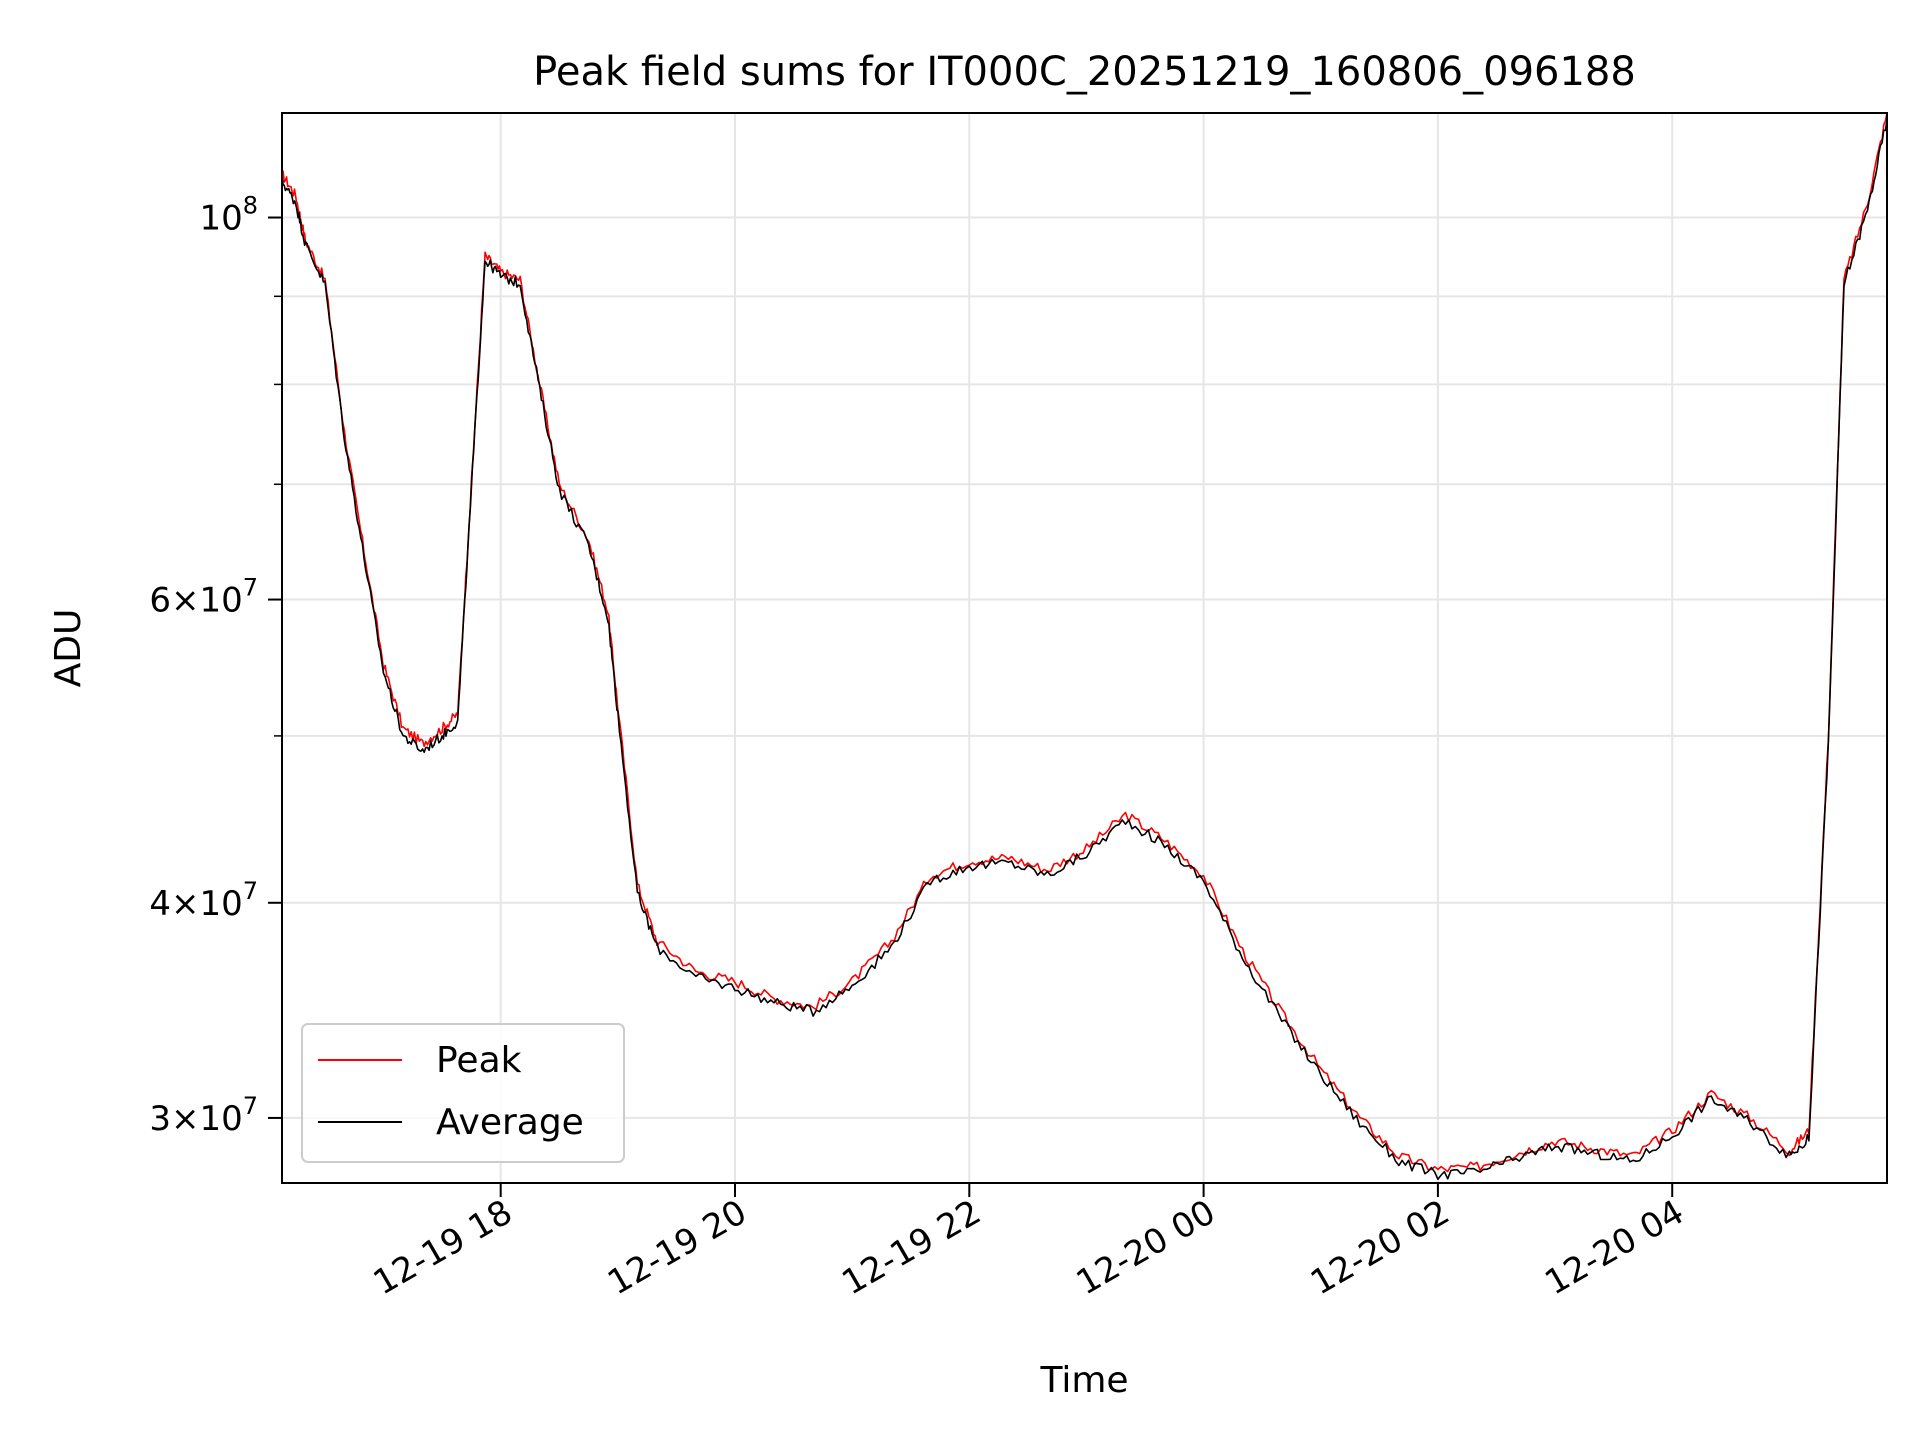 Image resolution: width=1920 pixels, height=1440 pixels. I want to click on y-tick-mantissa: 3×10, so click(195, 1119).